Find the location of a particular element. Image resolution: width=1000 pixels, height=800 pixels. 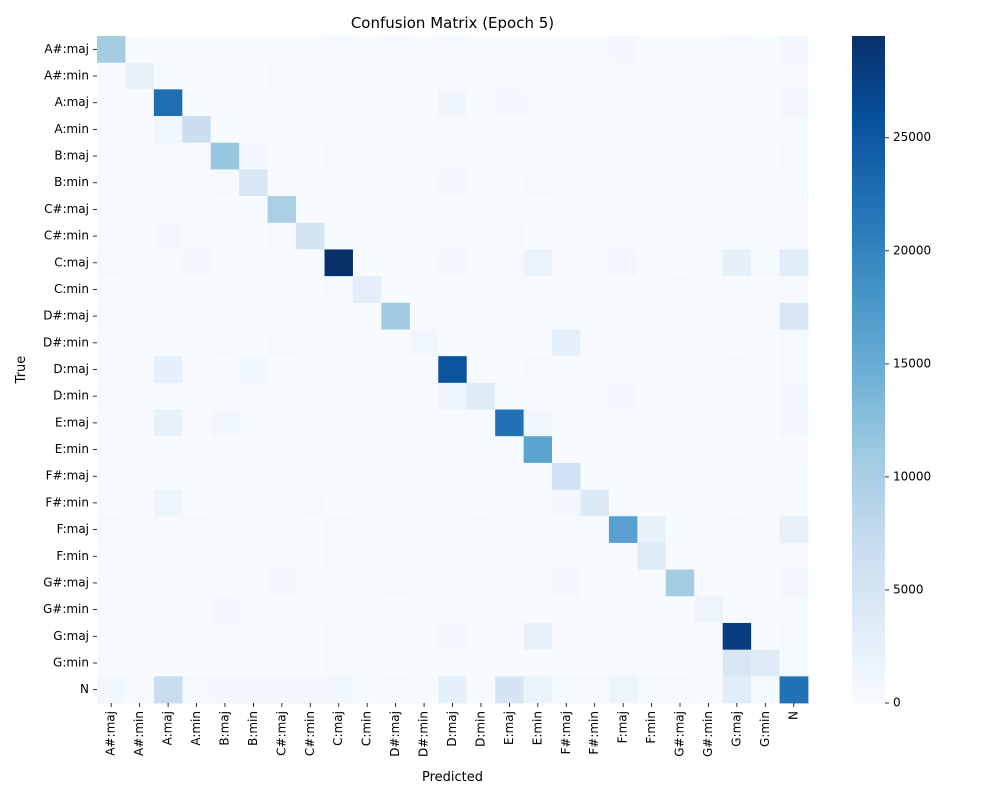

y-tick-label: G:maj is located at coordinates (71, 636).